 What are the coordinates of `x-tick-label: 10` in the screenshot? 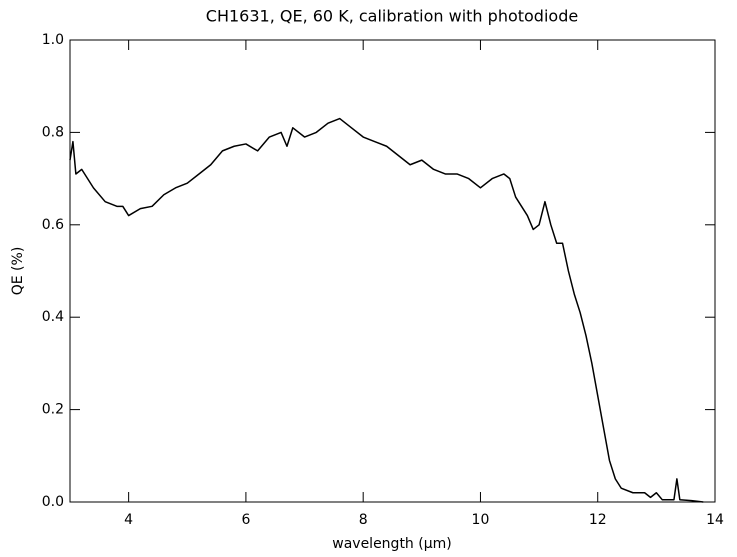 It's located at (481, 520).